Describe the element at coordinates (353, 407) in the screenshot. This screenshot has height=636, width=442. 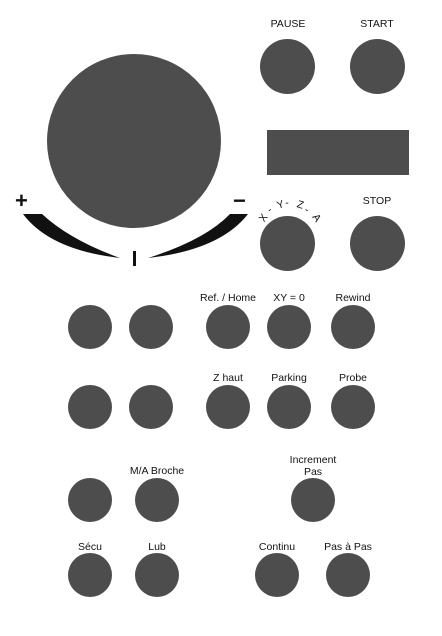
I see `probe-button` at that location.